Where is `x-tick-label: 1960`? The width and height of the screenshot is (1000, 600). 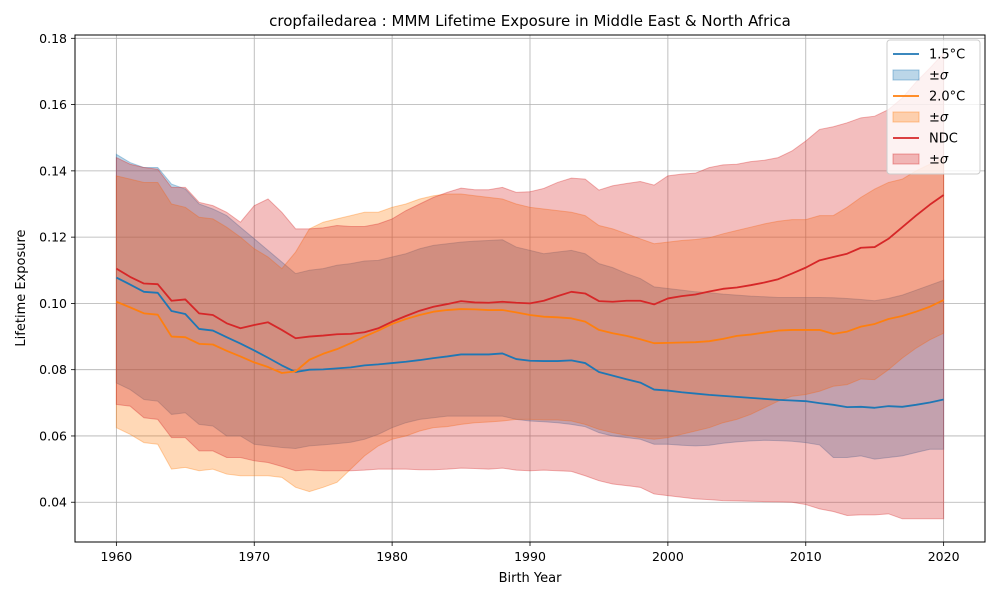
x-tick-label: 1960 is located at coordinates (116, 556).